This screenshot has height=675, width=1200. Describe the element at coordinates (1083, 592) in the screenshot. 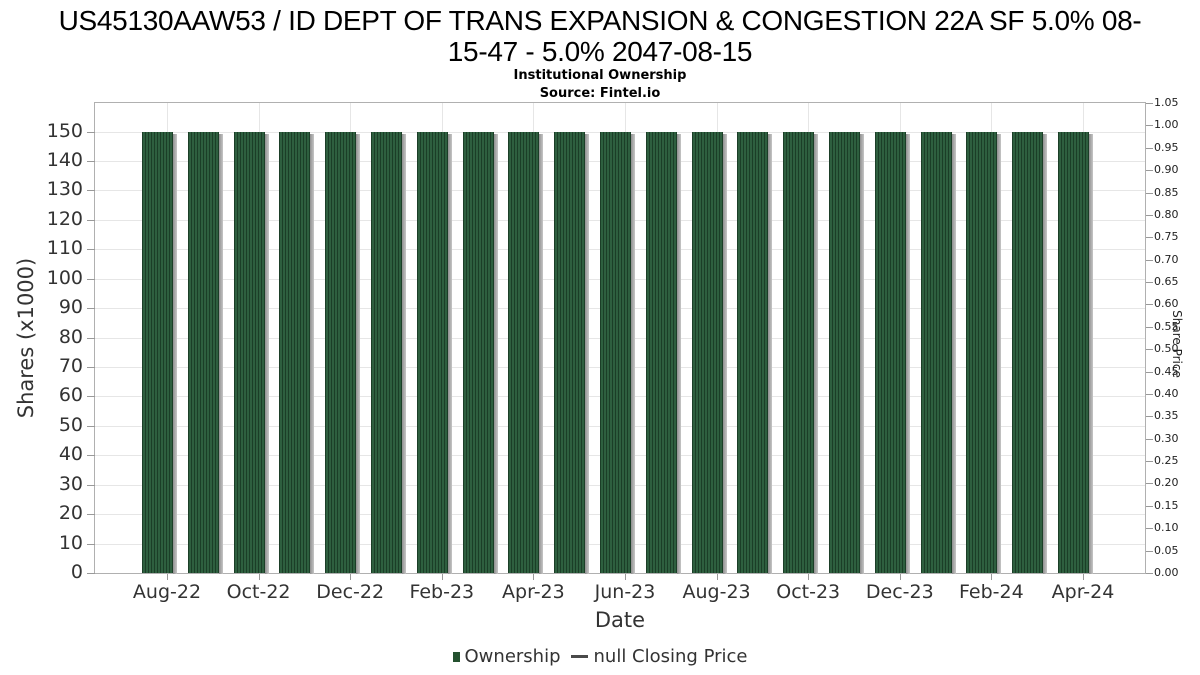

I see `x-tick-label: Apr-24` at that location.